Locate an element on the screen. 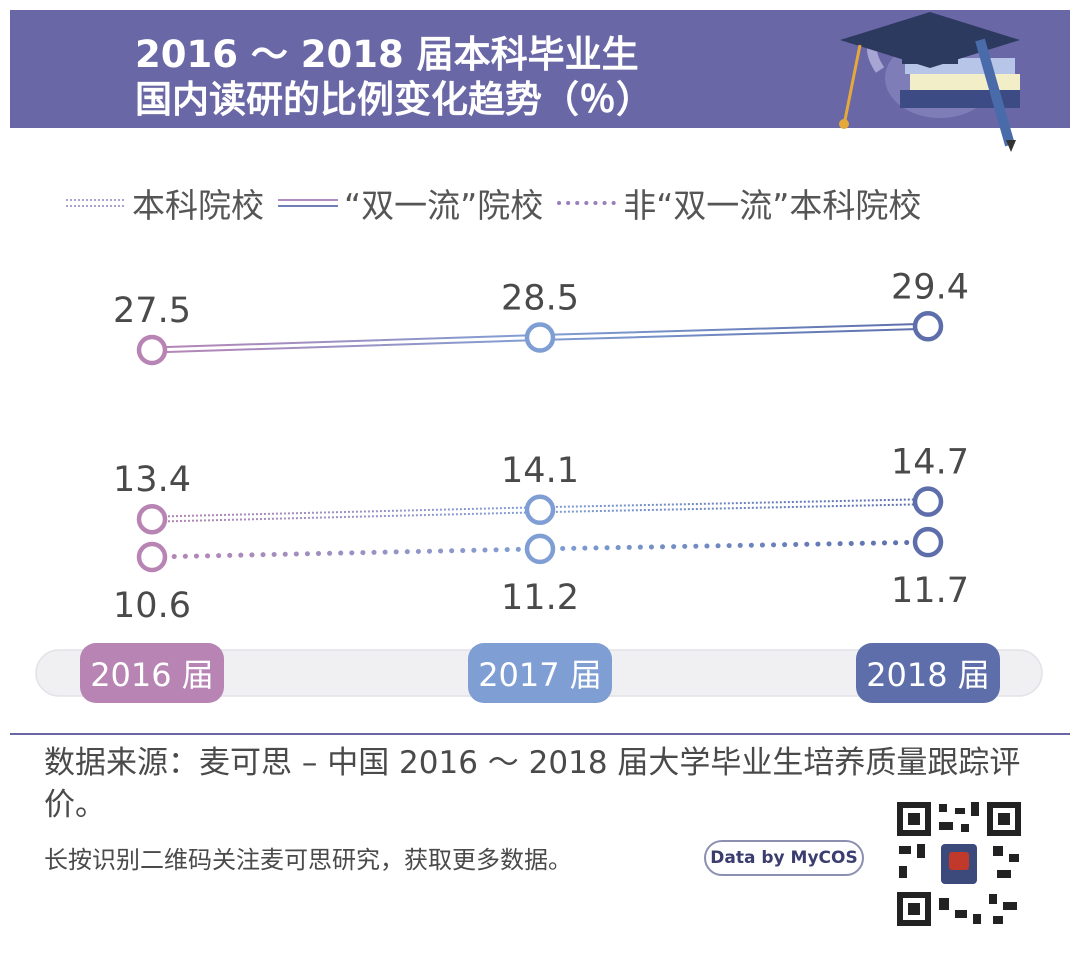  qr-code-icon is located at coordinates (959, 864).